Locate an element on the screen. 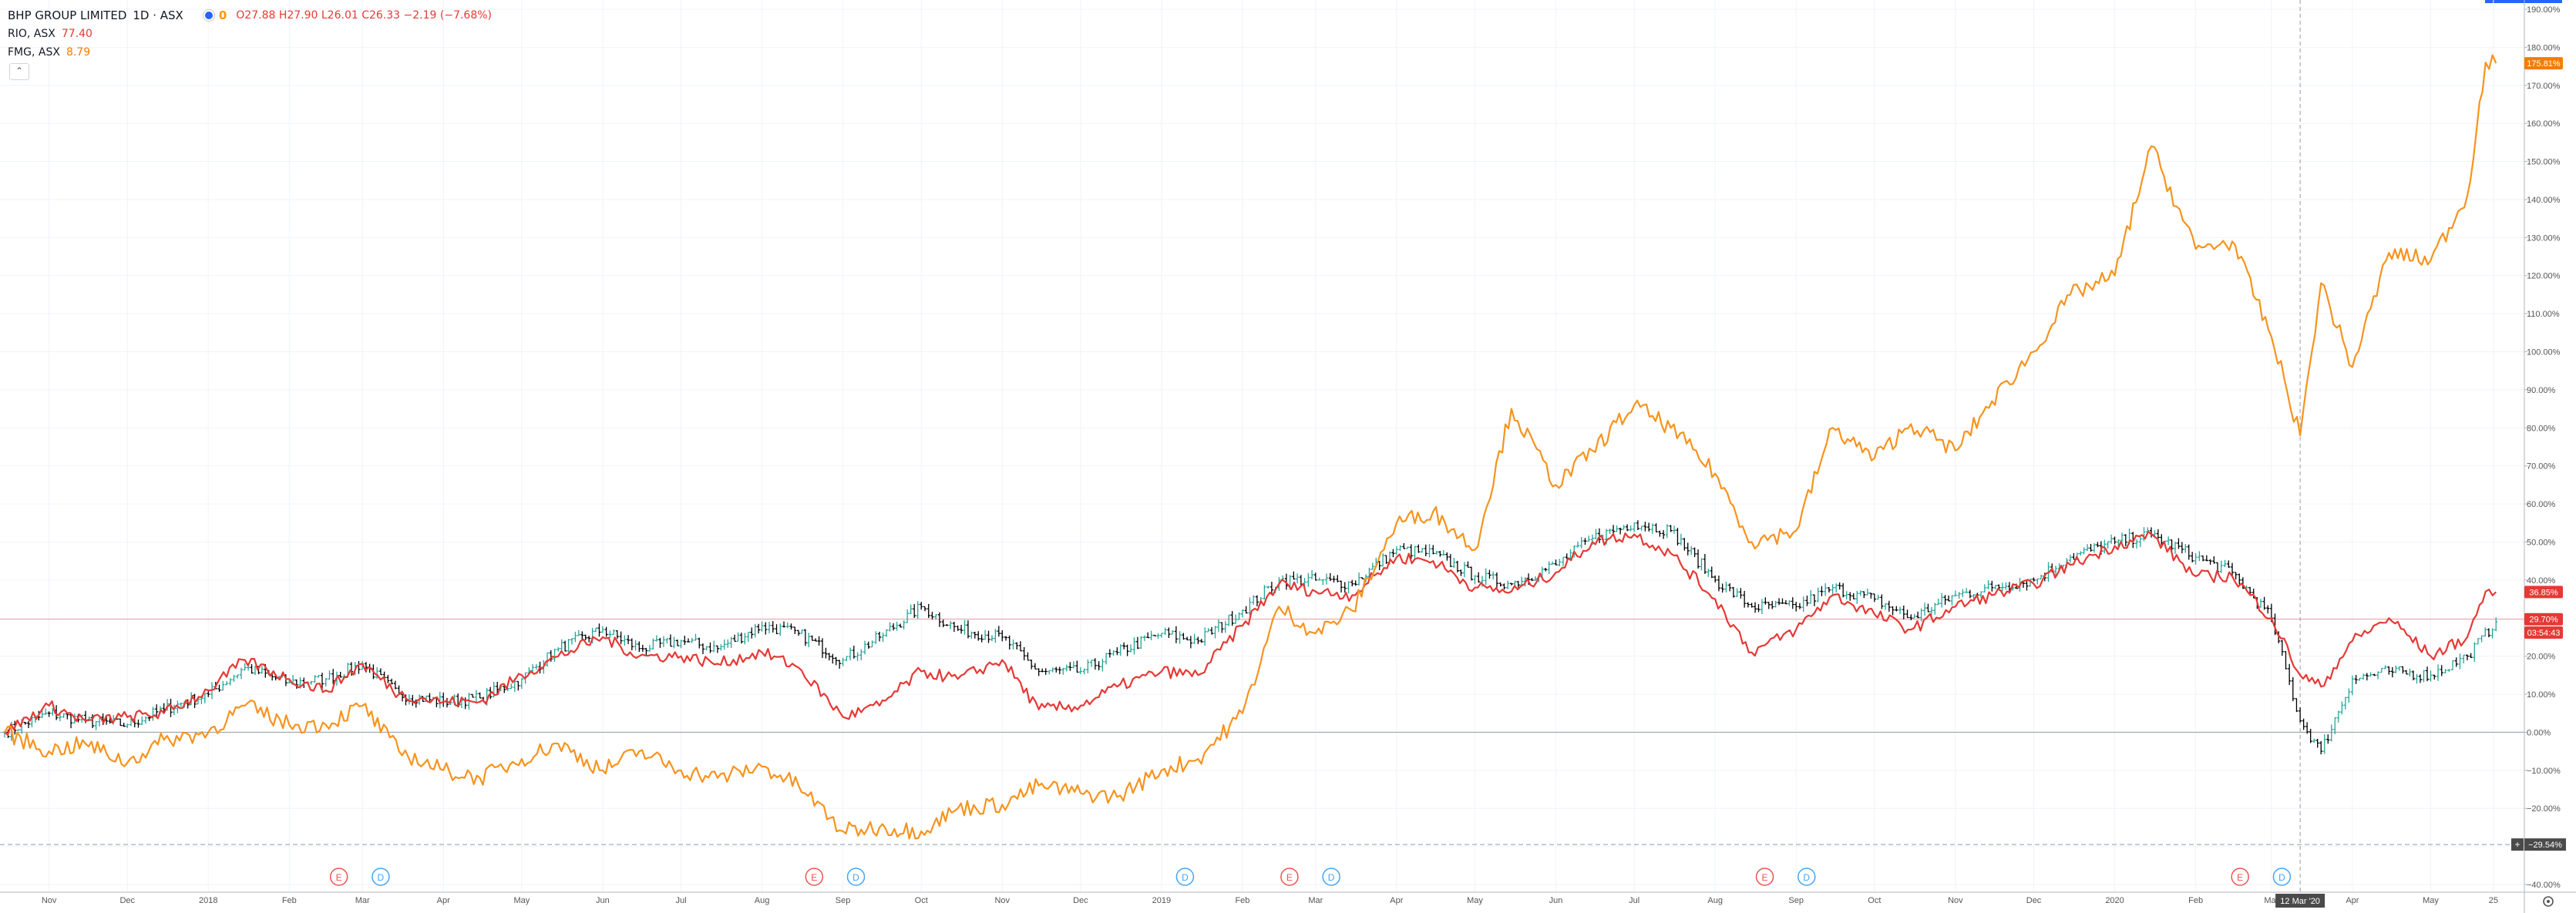 The width and height of the screenshot is (2576, 913). y-tick-label: 60.00% is located at coordinates (2541, 504).